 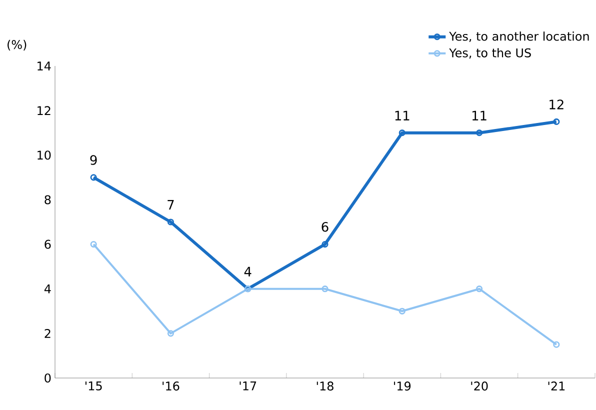 I want to click on x-tick-label: '18, so click(x=325, y=386).